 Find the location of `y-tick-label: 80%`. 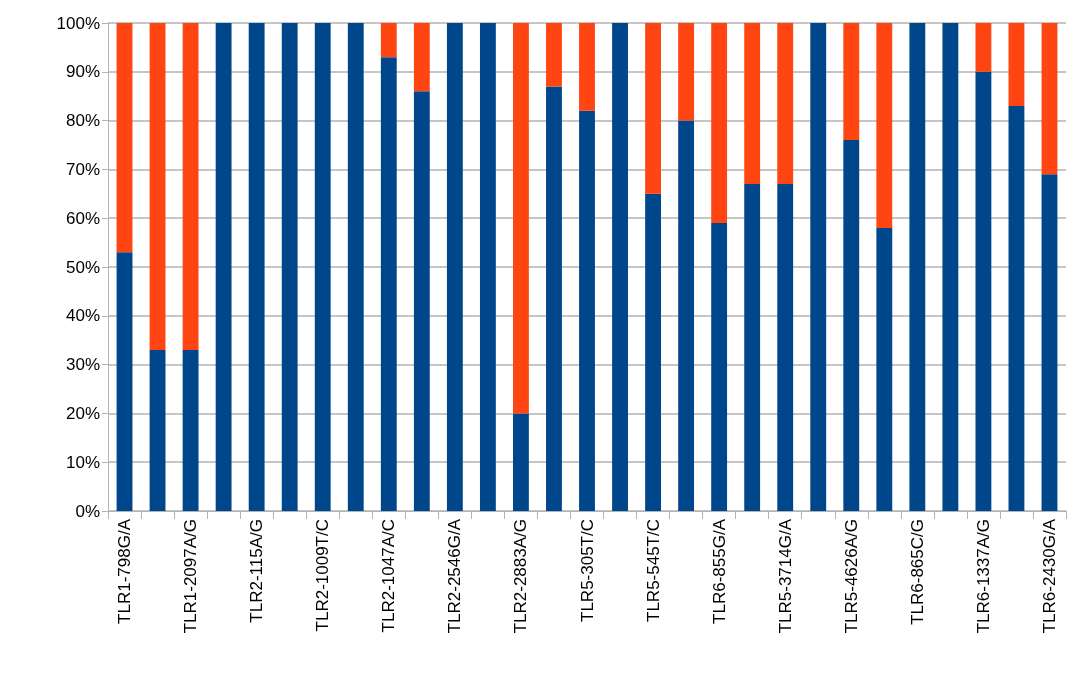

y-tick-label: 80% is located at coordinates (82, 121).